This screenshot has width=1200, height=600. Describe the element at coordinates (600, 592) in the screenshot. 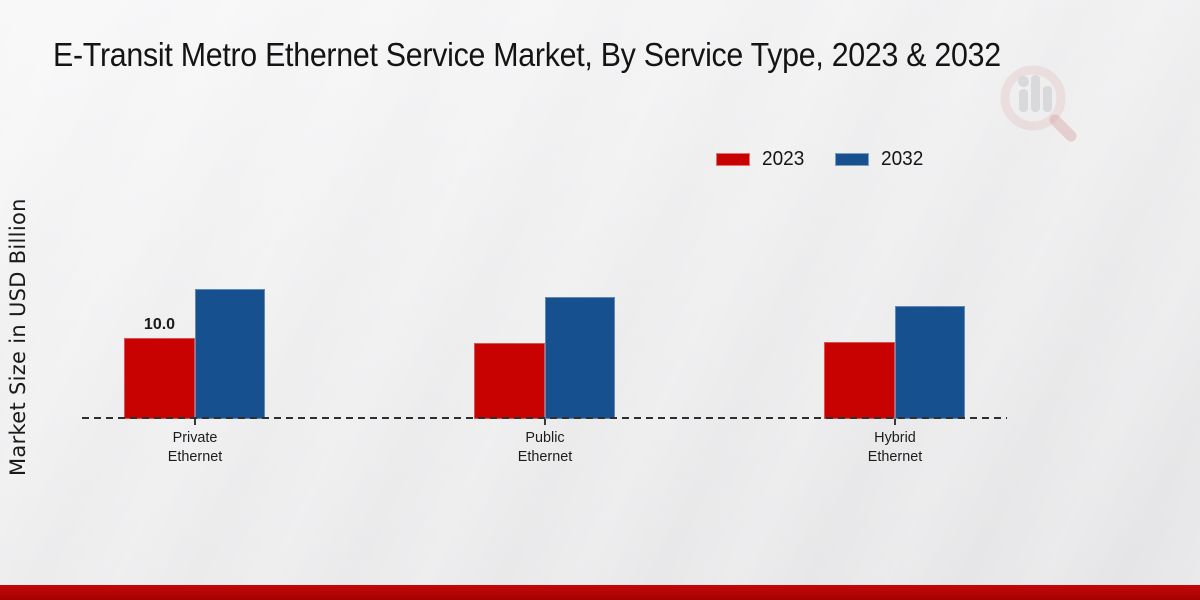

I see `footer-stripe` at that location.